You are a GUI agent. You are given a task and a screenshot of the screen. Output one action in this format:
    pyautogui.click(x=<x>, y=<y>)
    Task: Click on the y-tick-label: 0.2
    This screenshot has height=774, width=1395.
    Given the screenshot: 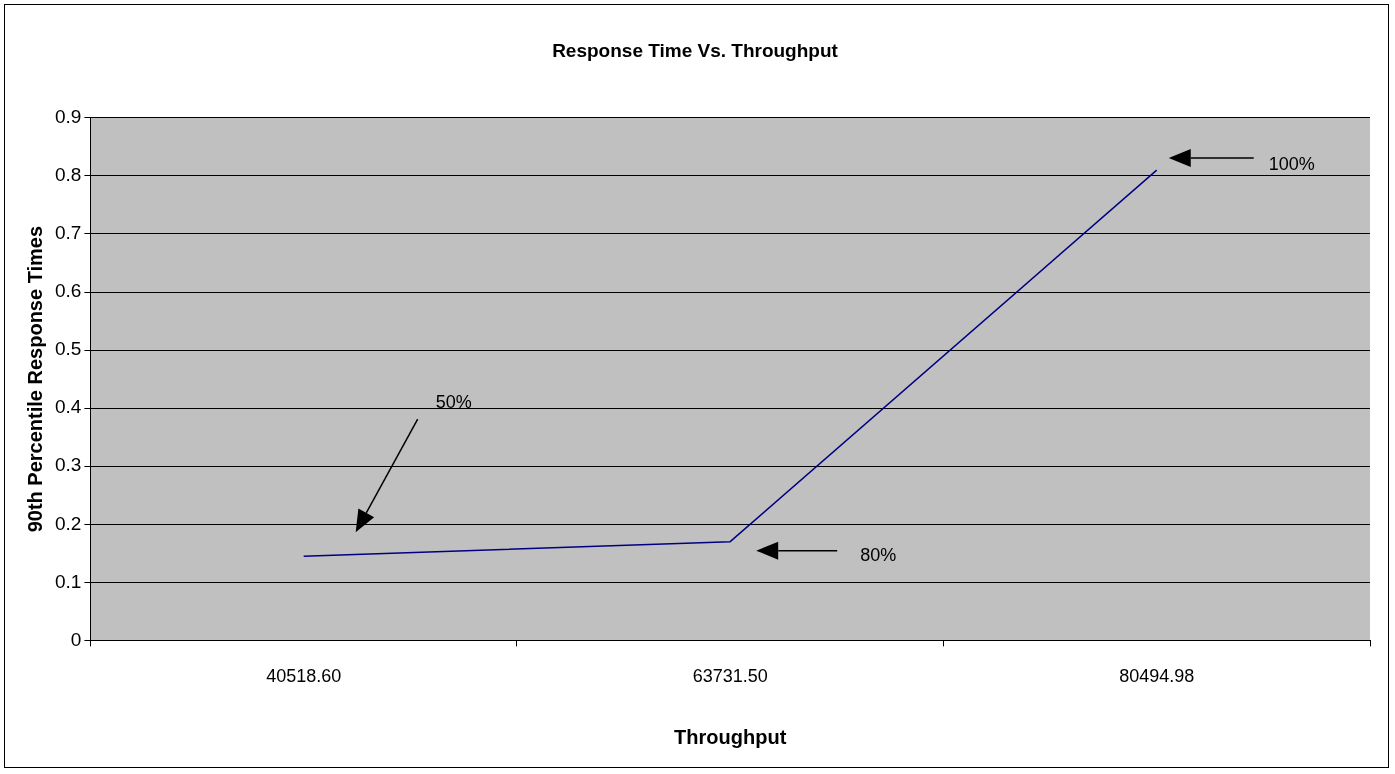 What is the action you would take?
    pyautogui.click(x=68, y=523)
    